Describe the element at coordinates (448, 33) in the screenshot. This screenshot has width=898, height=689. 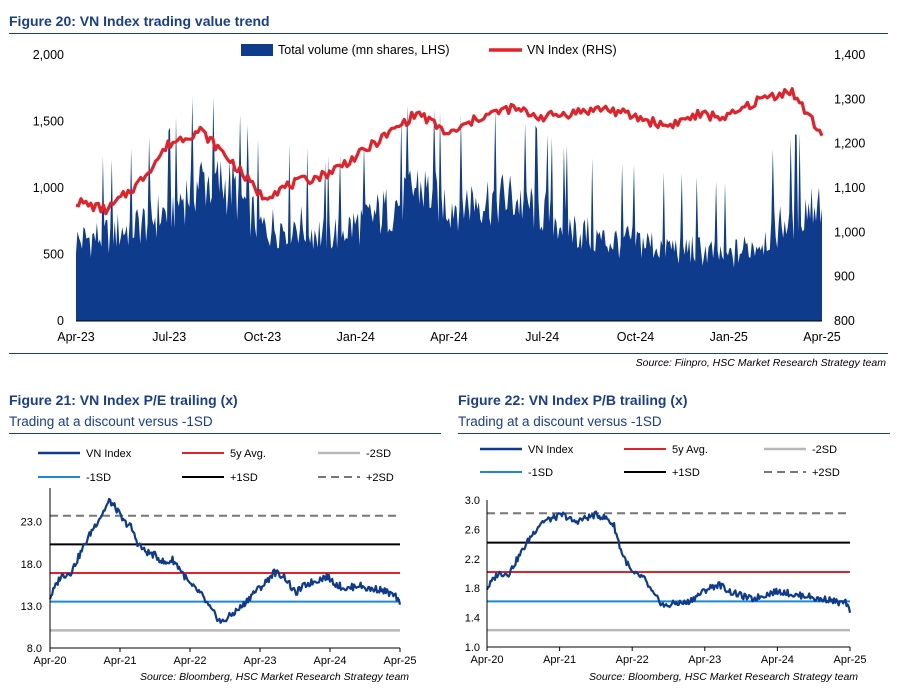
I see `fig20-title-rule` at that location.